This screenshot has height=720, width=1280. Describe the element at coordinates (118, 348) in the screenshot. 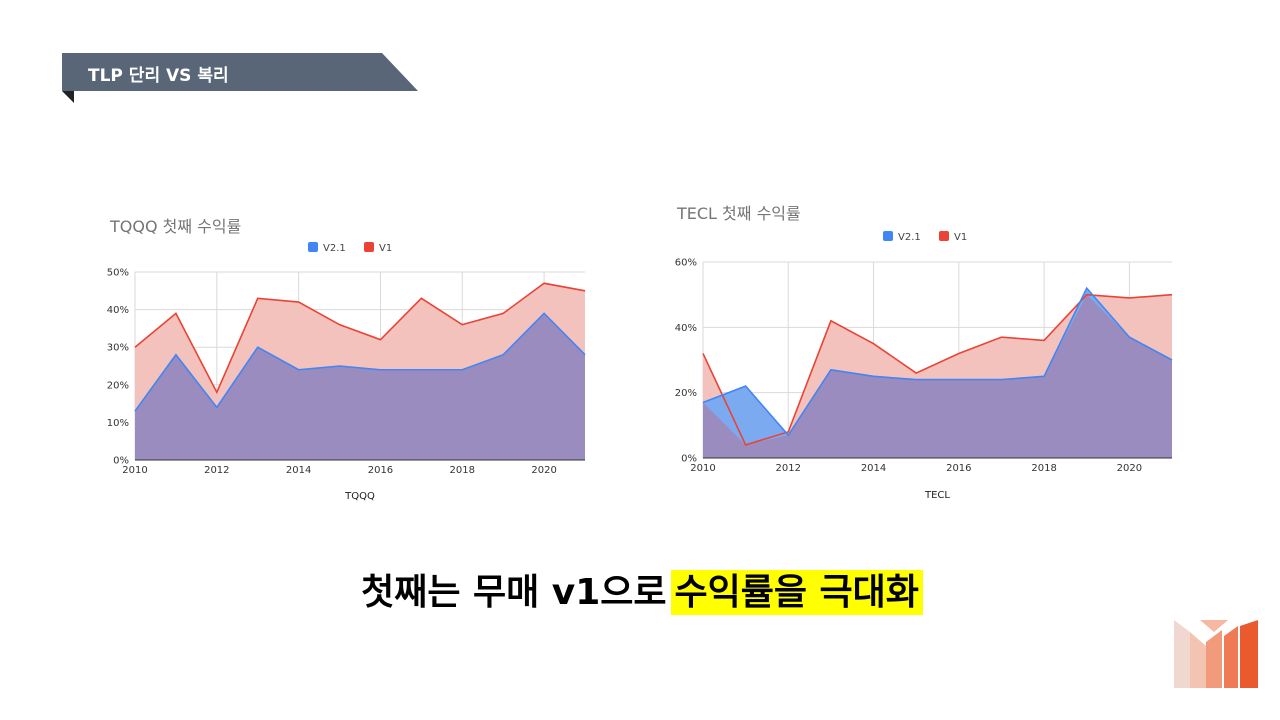

I see `y-tick-label: 30%` at that location.